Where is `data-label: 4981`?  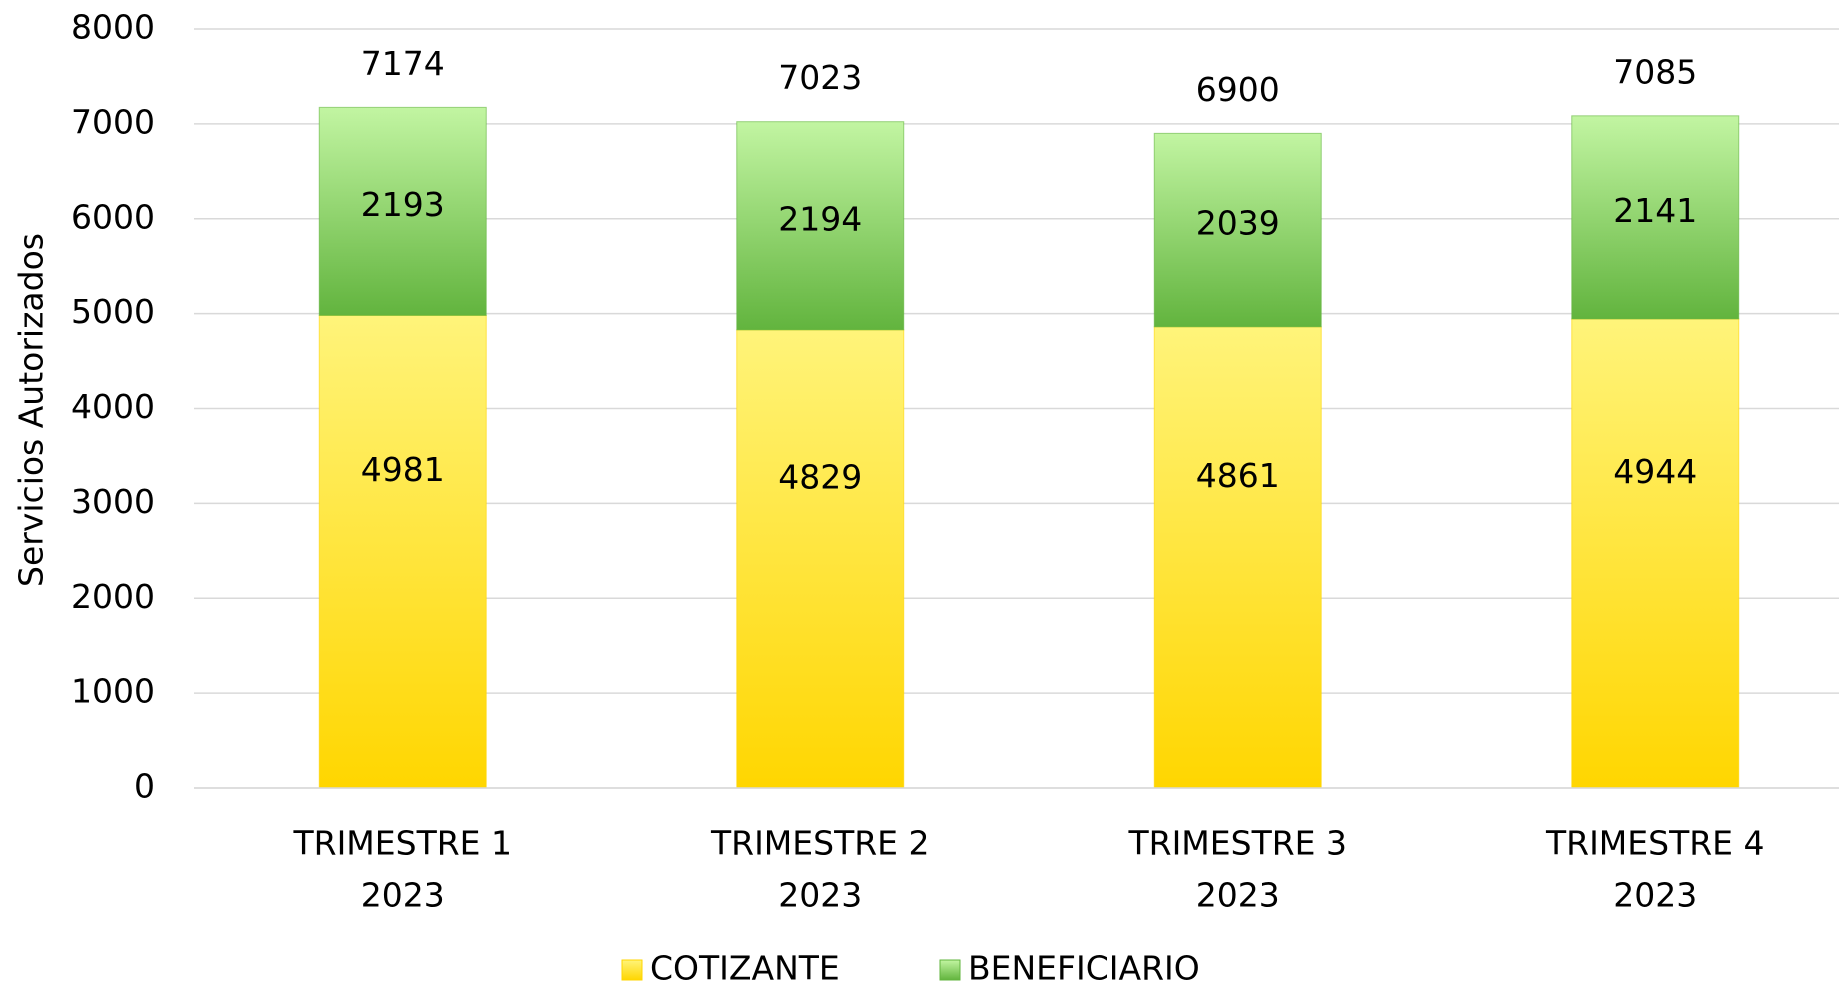 data-label: 4981 is located at coordinates (403, 469).